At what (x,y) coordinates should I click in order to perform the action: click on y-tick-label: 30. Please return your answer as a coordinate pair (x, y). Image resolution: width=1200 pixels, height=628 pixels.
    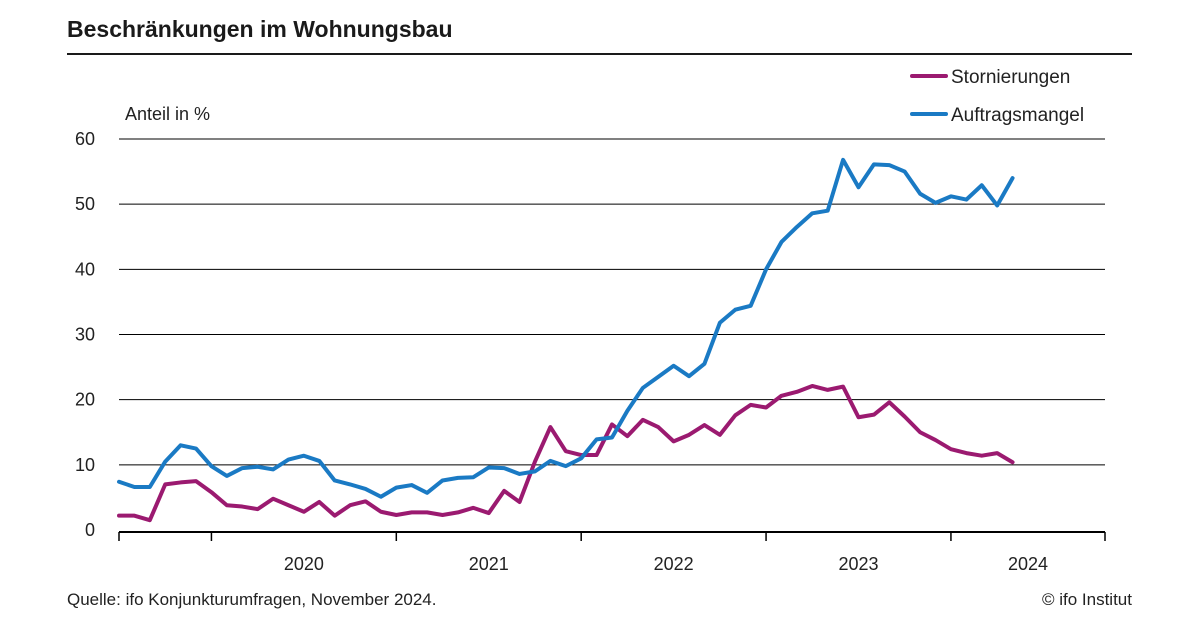
    Looking at the image, I should click on (85, 335).